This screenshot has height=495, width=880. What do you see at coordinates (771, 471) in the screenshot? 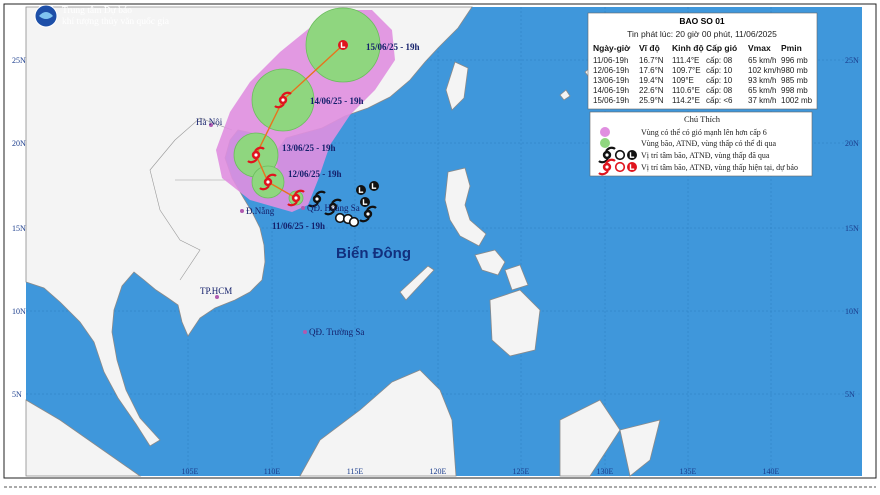
I see `lon-label: 140E` at bounding box center [771, 471].